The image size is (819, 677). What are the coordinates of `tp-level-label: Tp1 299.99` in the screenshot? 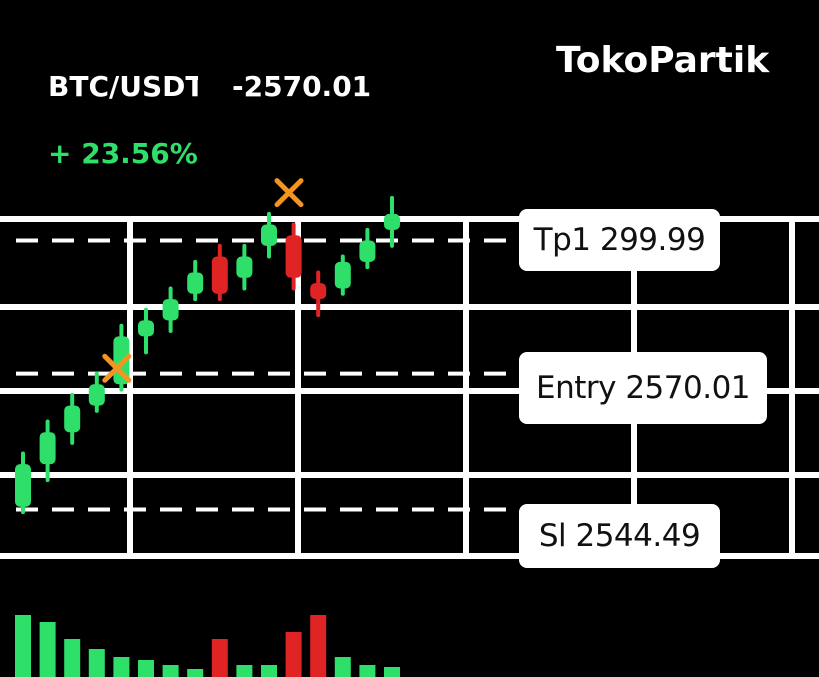 It's located at (619, 240).